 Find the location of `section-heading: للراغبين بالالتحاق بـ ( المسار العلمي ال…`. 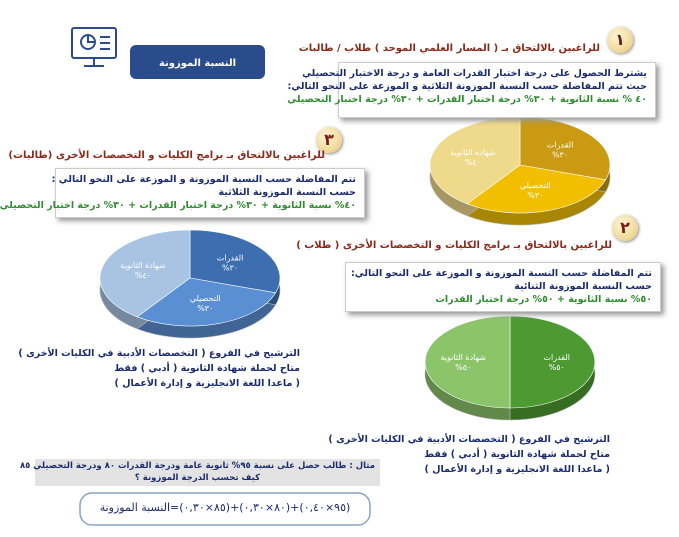

section-heading: للراغبين بالالتحاق بـ ( المسار العلمي ال… is located at coordinates (449, 48).